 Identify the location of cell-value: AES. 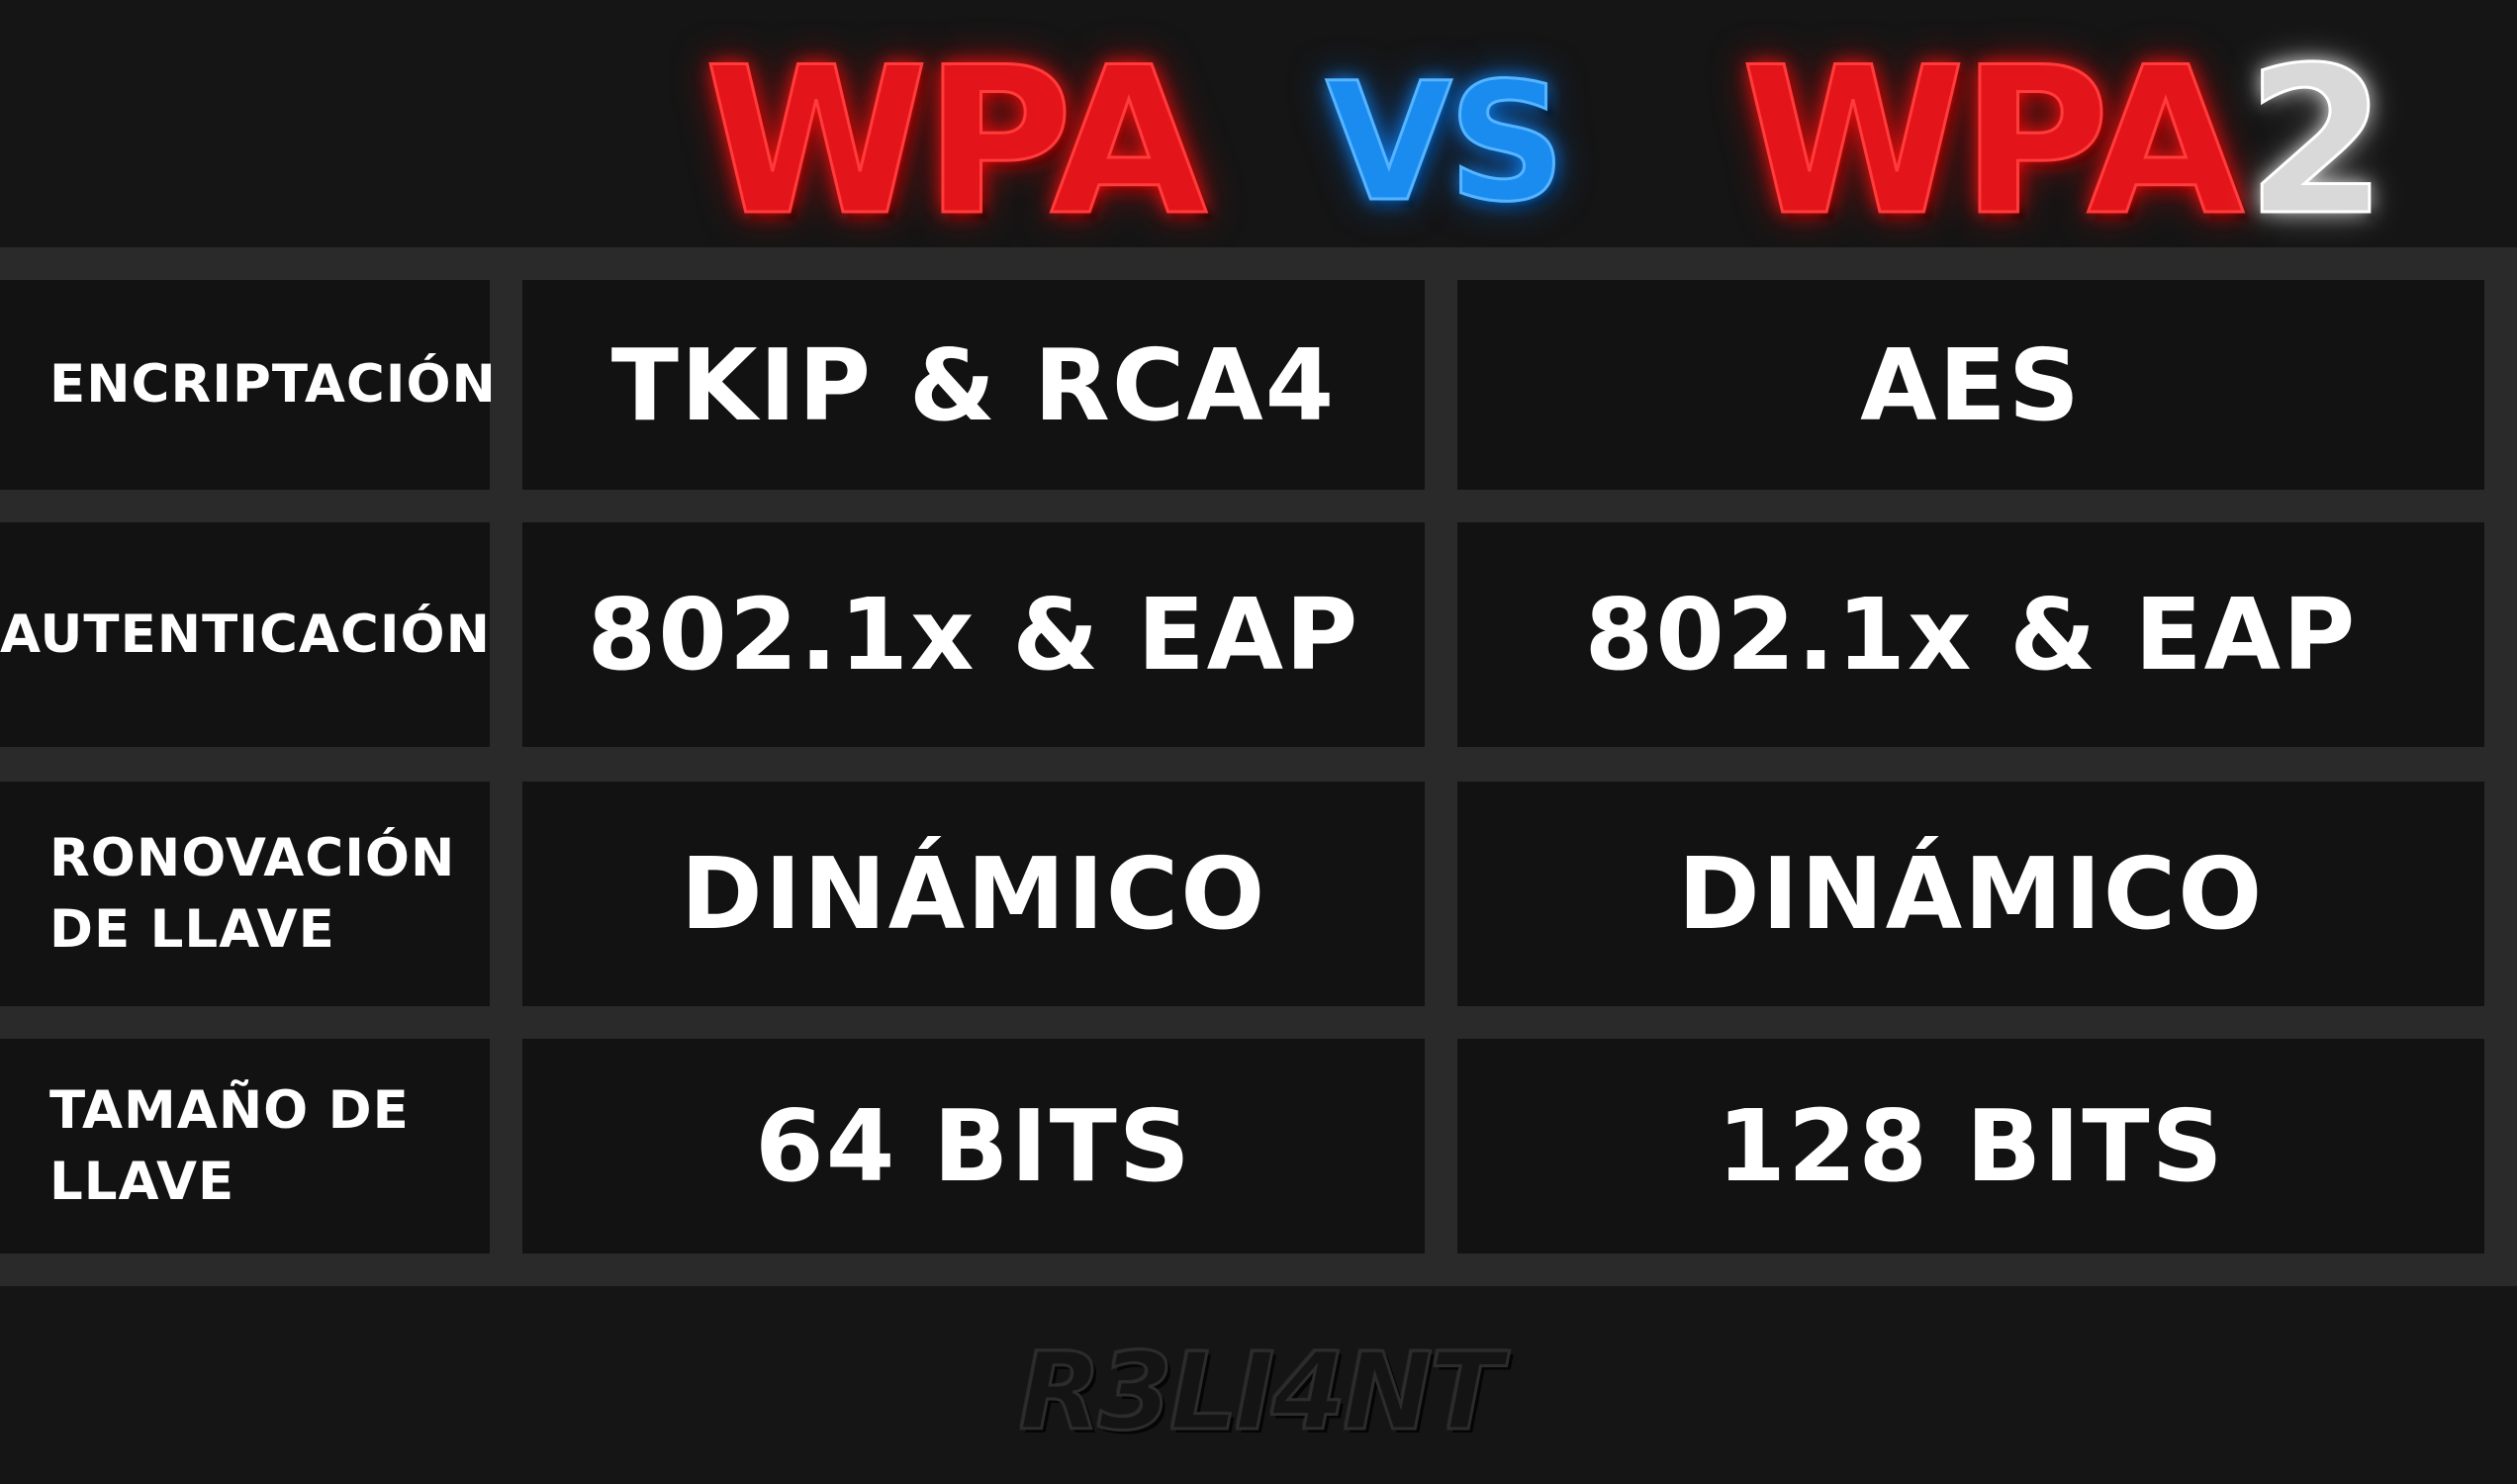
(1971, 384).